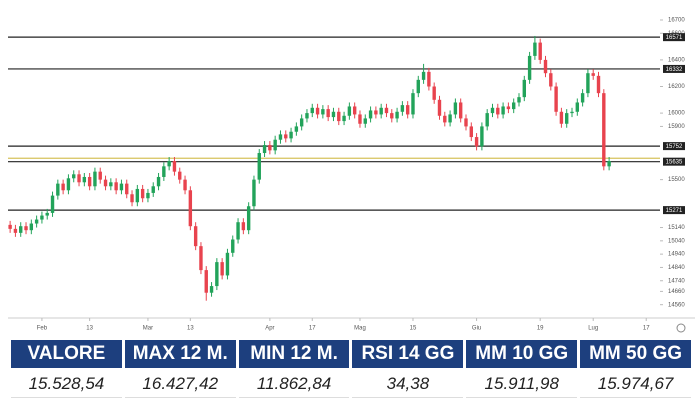 Image resolution: width=700 pixels, height=400 pixels. Describe the element at coordinates (674, 70) in the screenshot. I see `level-label: 16332` at that location.